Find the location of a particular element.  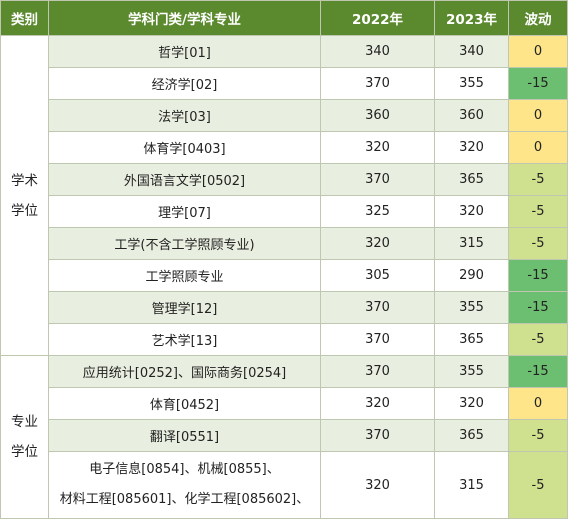

score-2022-cell: 360 is located at coordinates (377, 115).